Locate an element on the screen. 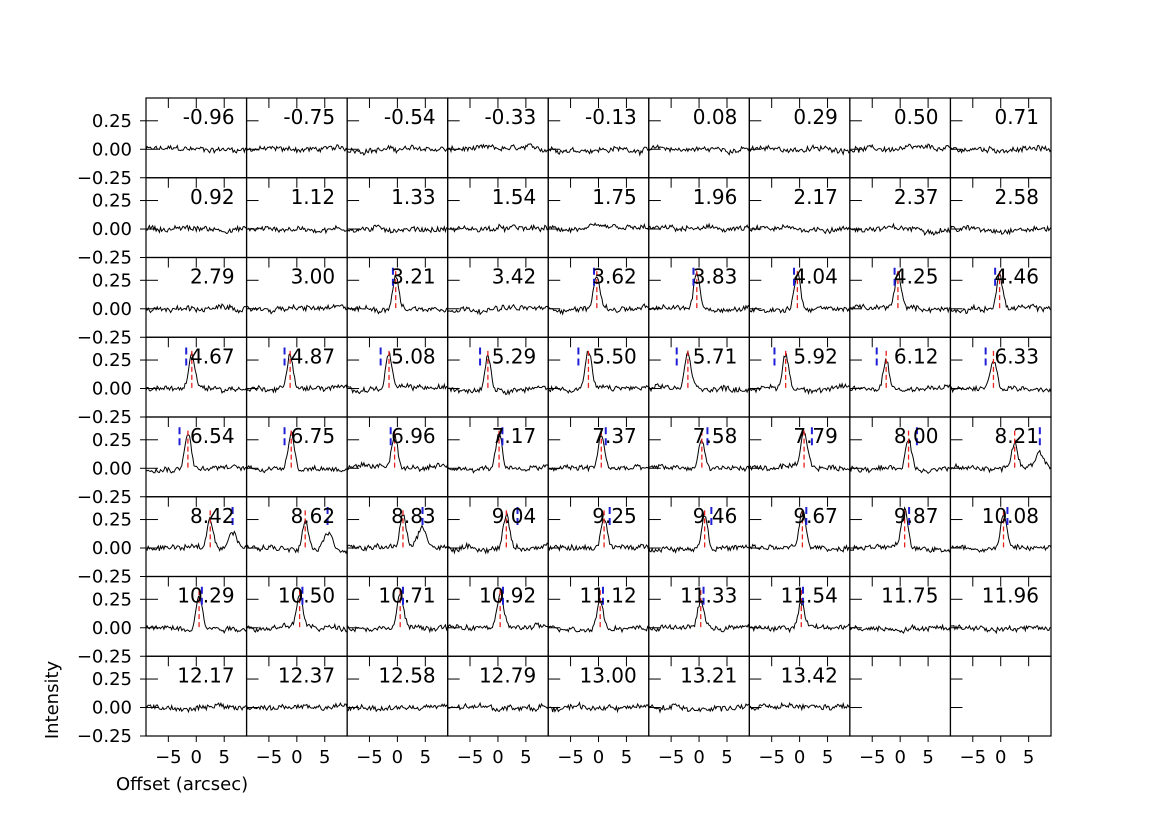  panel-velocity-label: -0.96 is located at coordinates (209, 117).